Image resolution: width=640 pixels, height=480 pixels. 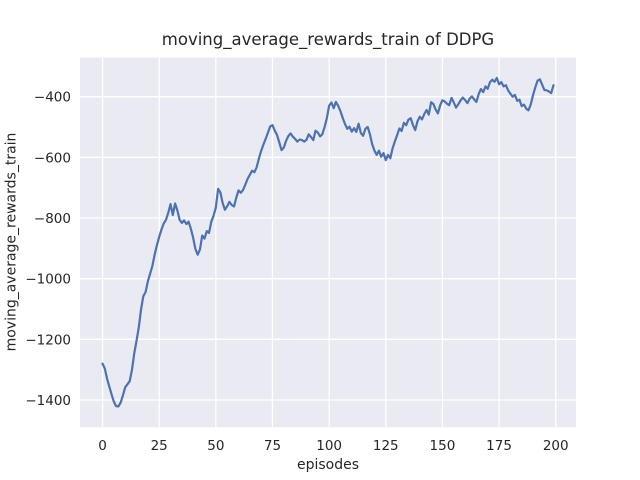 What do you see at coordinates (52, 219) in the screenshot?
I see `y-tick-label: −800` at bounding box center [52, 219].